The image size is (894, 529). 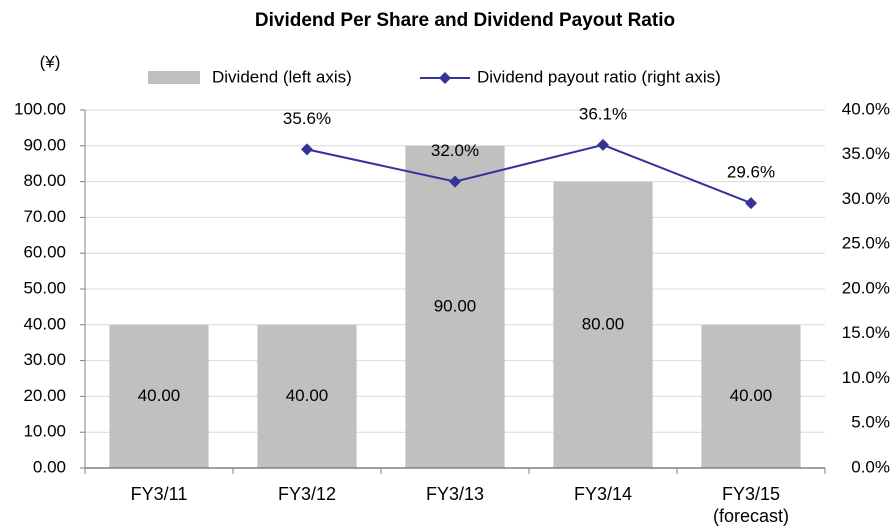 I want to click on y2-tick-label: 35.0%, so click(x=866, y=153).